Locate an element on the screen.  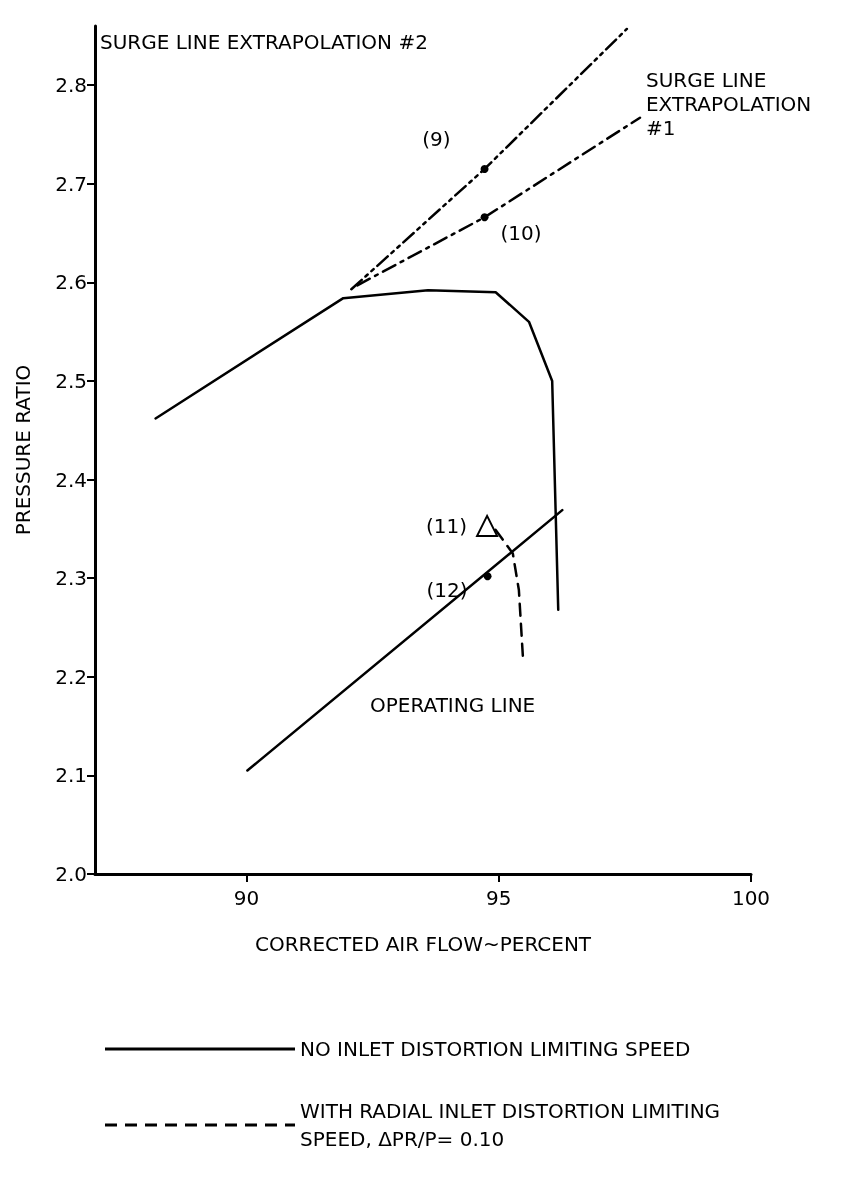
y-tick-label: 2.4 is located at coordinates (71, 479).